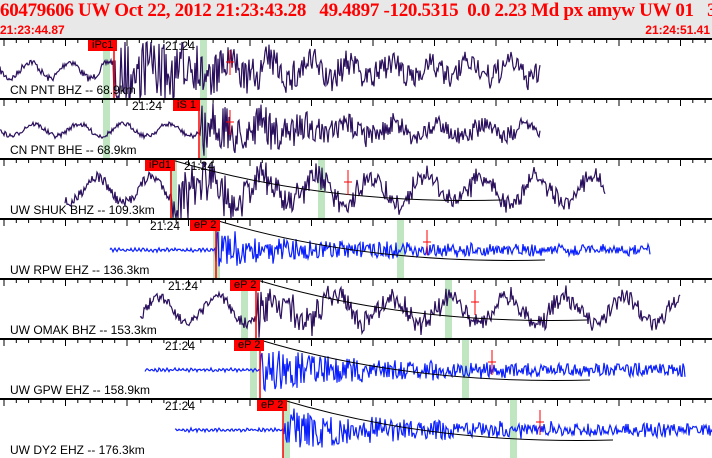 The height and width of the screenshot is (458, 712). I want to click on phase-pick-flag: iPd1, so click(160, 165).